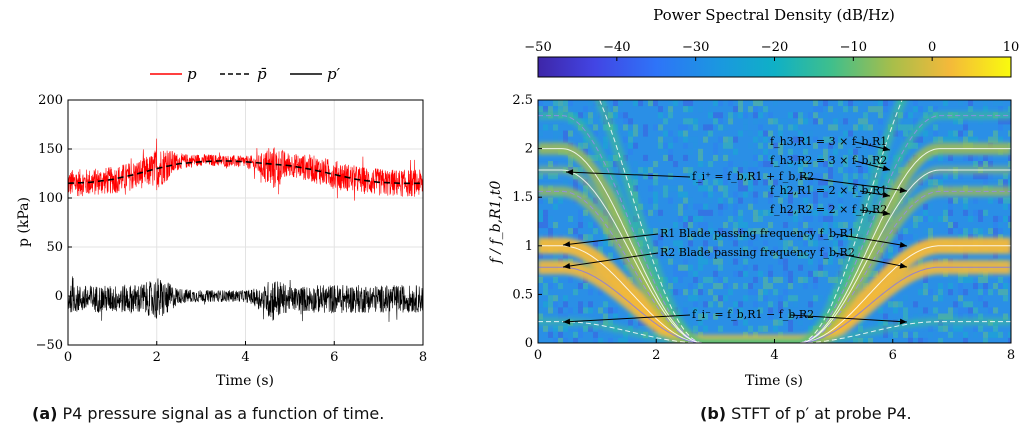 Image resolution: width=1029 pixels, height=437 pixels. I want to click on arrow-h3-r1-head, so click(886, 148).